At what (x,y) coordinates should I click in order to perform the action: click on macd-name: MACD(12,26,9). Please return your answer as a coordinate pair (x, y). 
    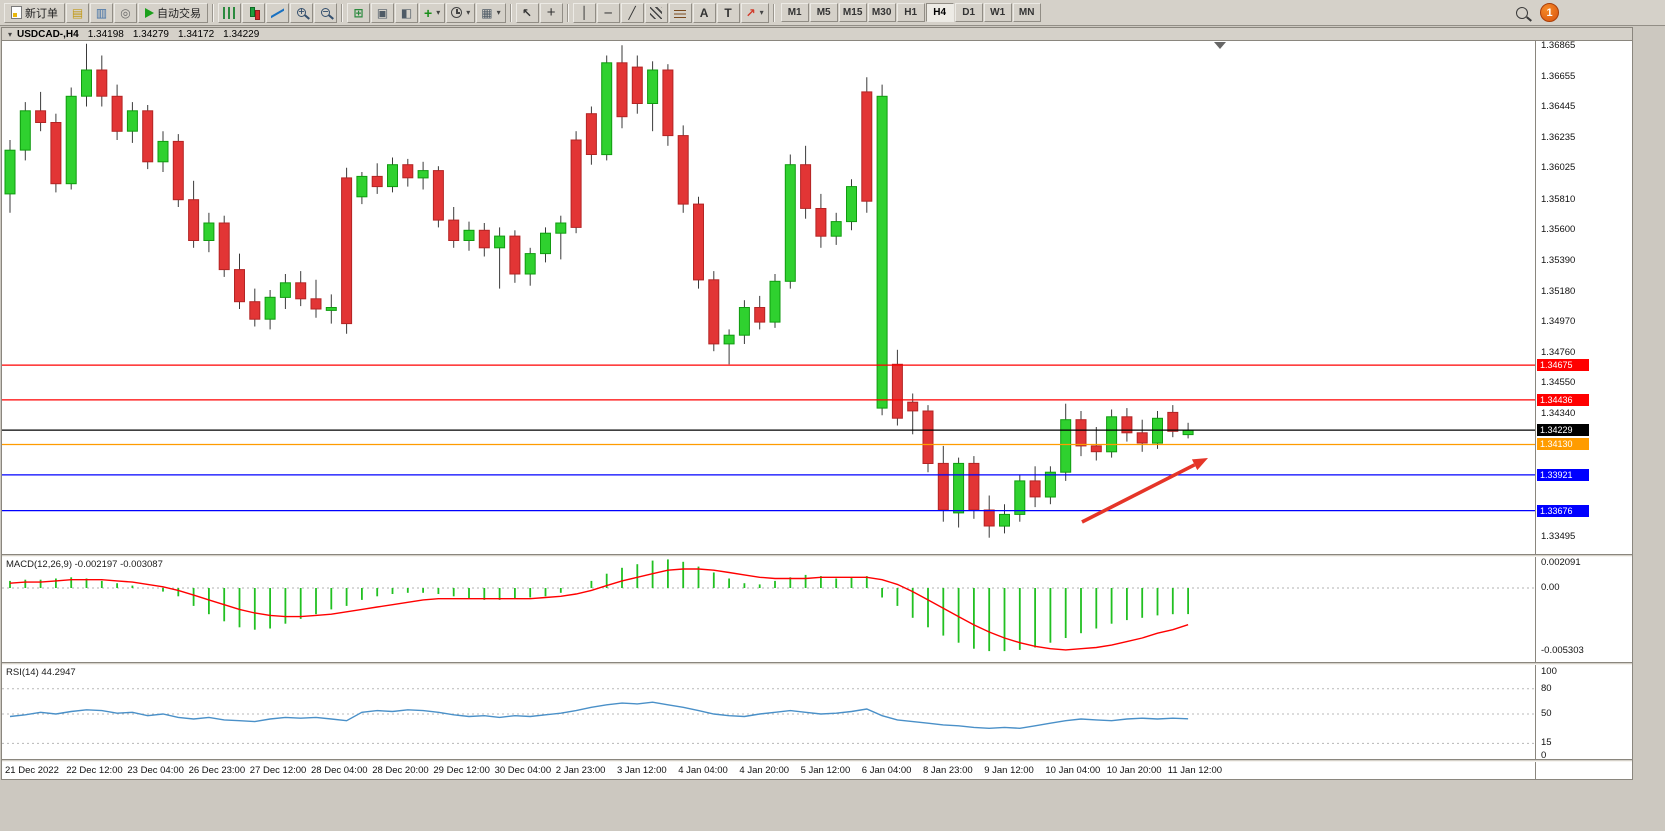
    Looking at the image, I should click on (39, 564).